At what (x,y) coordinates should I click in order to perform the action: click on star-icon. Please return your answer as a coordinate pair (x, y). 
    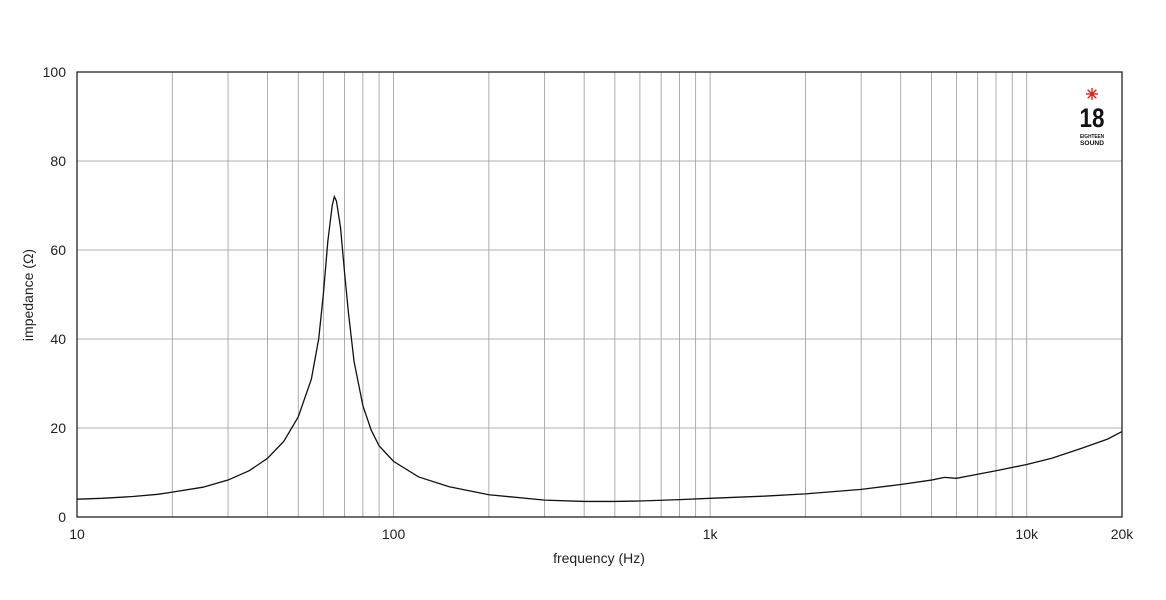
    Looking at the image, I should click on (1092, 94).